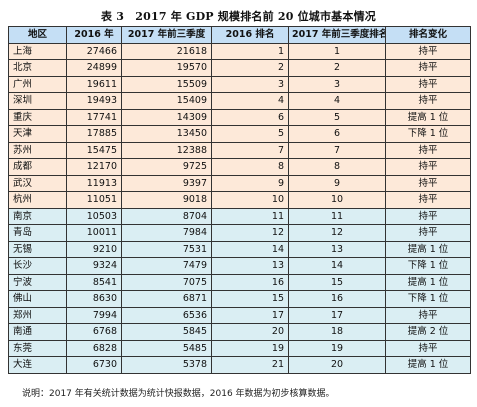 The image size is (477, 407). Describe the element at coordinates (337, 315) in the screenshot. I see `cell-rank-2017-q3: 17` at that location.